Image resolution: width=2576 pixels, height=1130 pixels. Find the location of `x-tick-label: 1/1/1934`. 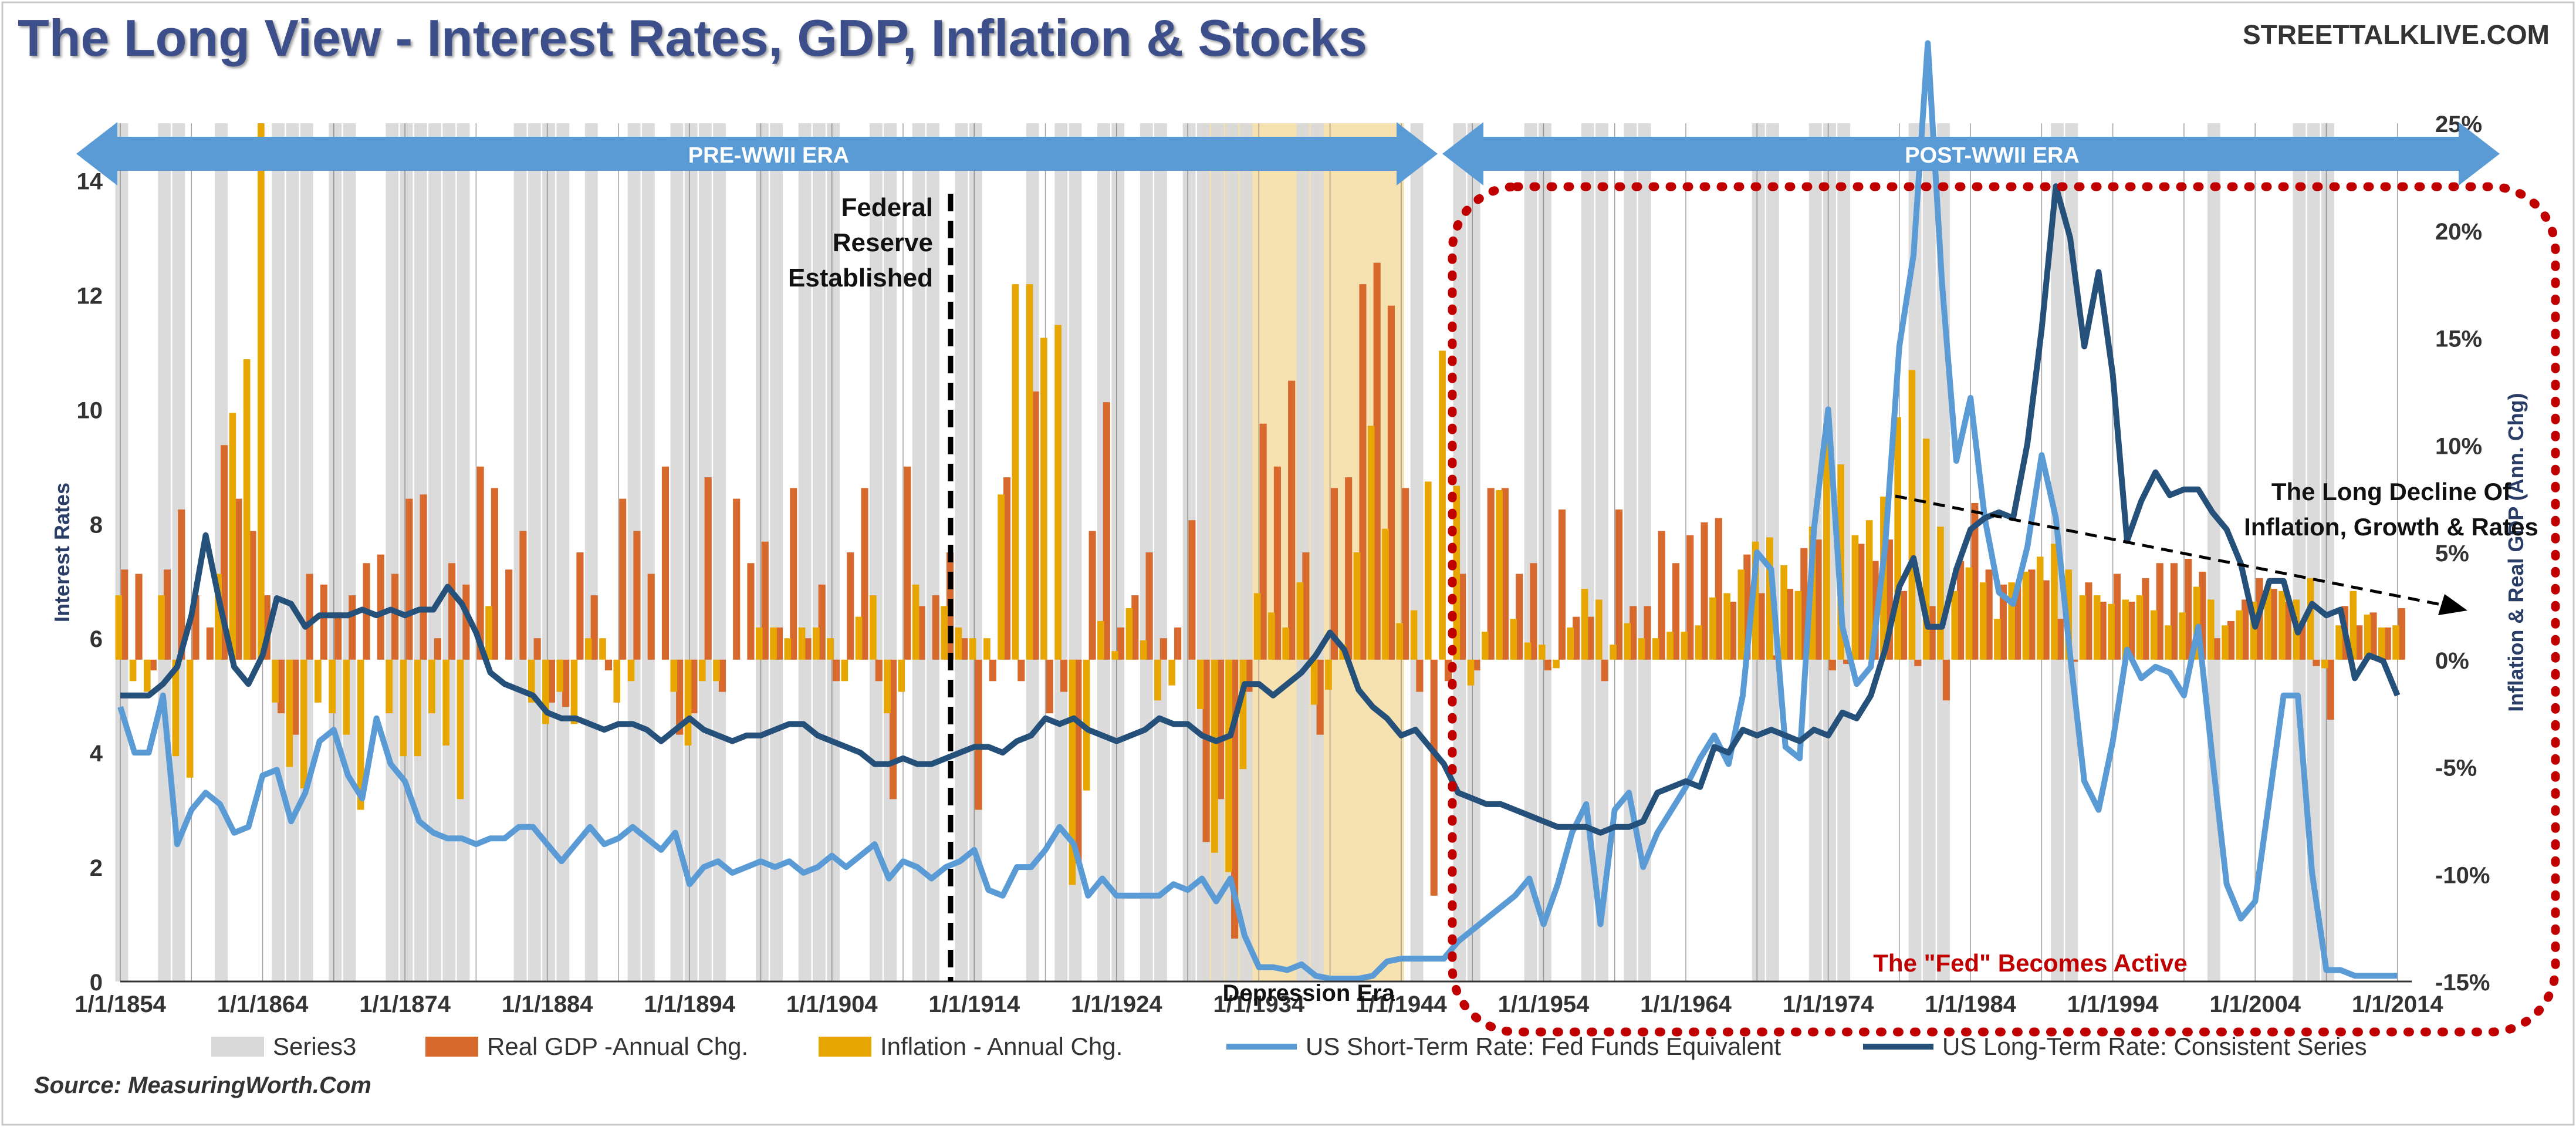

x-tick-label: 1/1/1934 is located at coordinates (1259, 1004).